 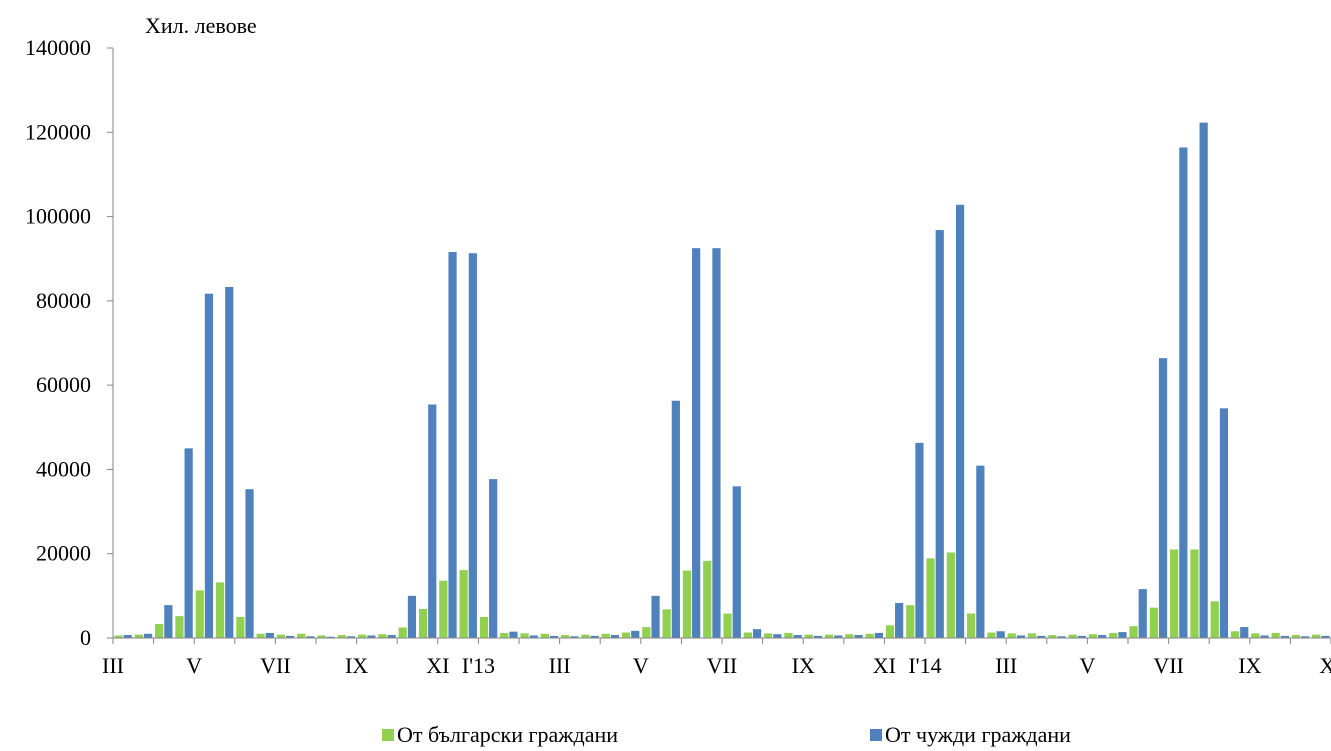 What do you see at coordinates (63, 468) in the screenshot?
I see `y-tick-label: 40000` at bounding box center [63, 468].